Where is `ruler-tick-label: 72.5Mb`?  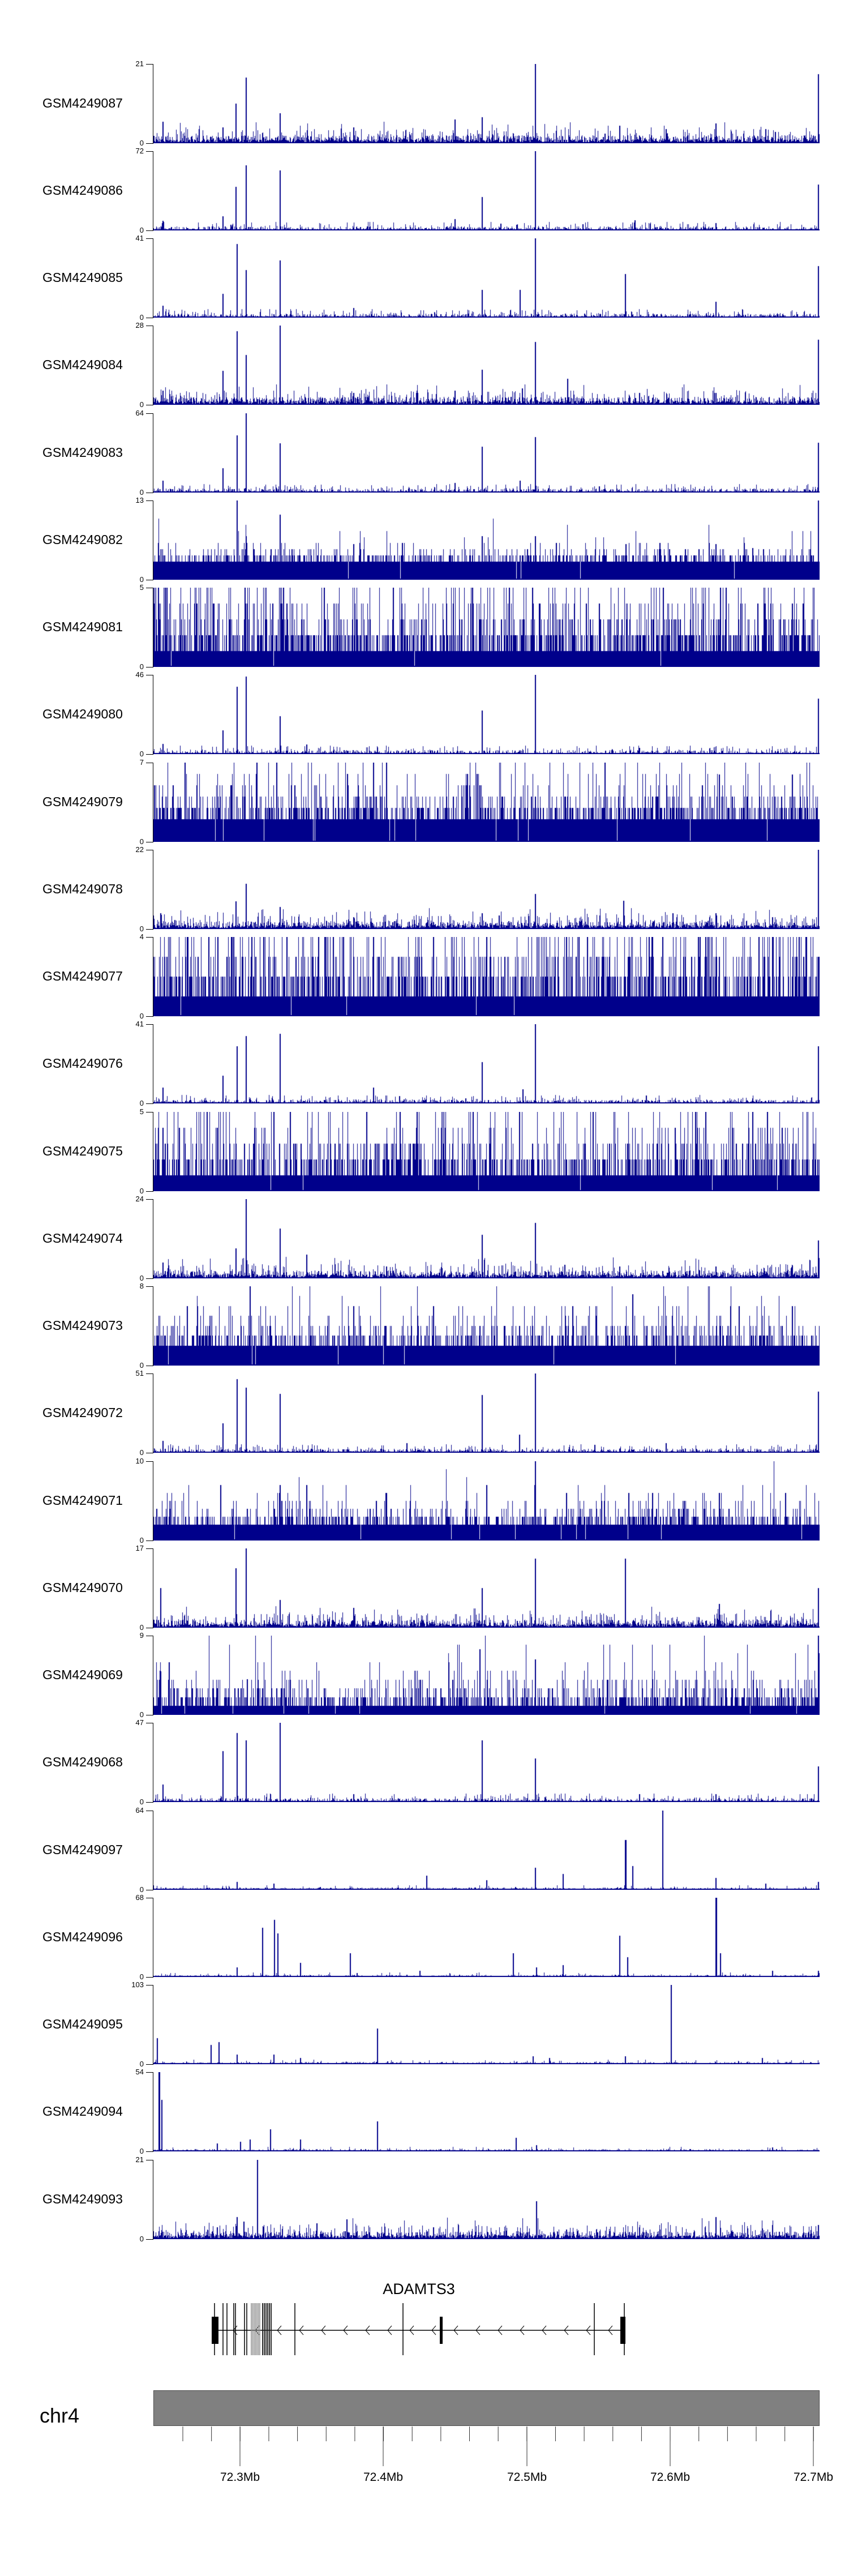
ruler-tick-label: 72.5Mb is located at coordinates (527, 2477).